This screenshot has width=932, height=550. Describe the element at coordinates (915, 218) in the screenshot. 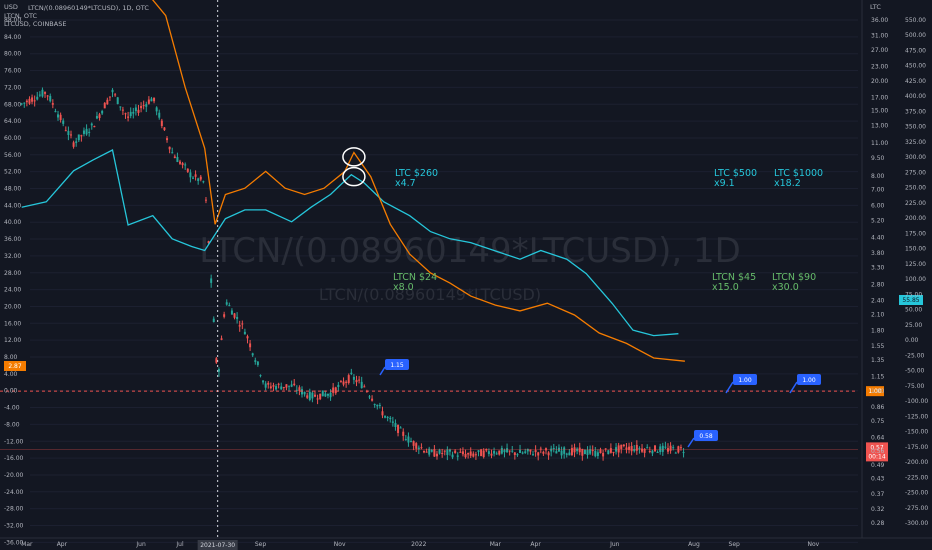

I see `ltc-axis-tick: 200.00` at that location.